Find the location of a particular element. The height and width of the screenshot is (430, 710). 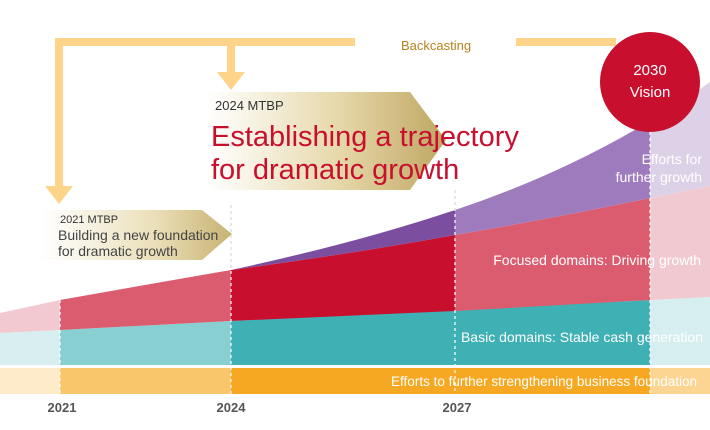

mtbp2024-tag: 2024 MTBP is located at coordinates (249, 105).